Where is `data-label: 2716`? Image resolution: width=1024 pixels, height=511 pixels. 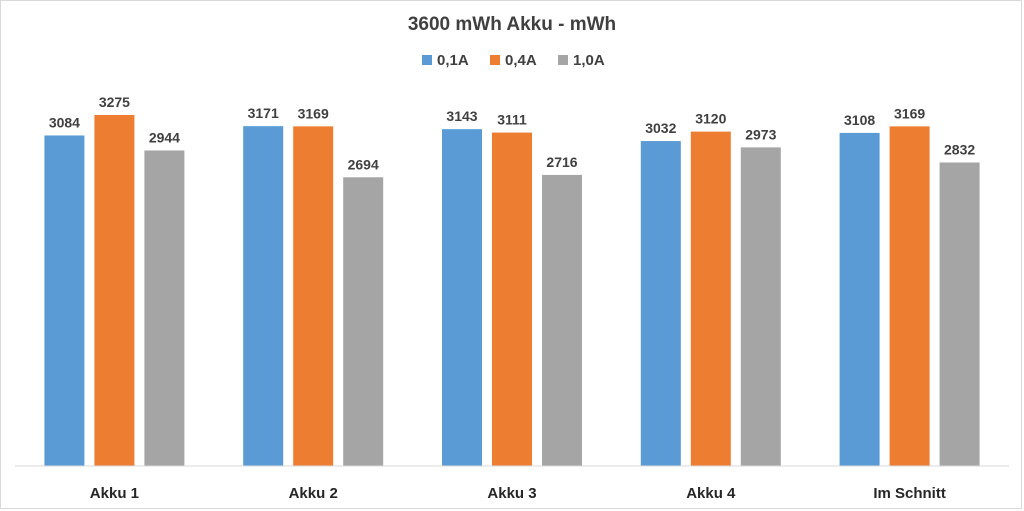
data-label: 2716 is located at coordinates (561, 162).